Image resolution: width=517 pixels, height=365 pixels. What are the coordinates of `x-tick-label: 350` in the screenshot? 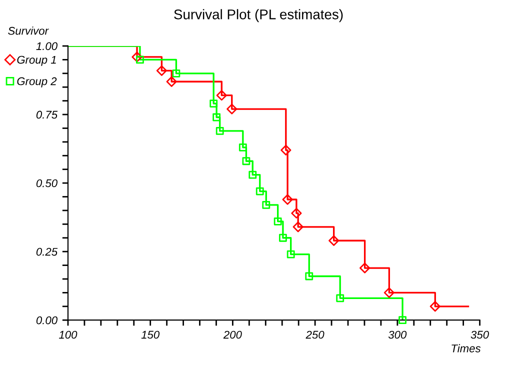 It's located at (479, 334).